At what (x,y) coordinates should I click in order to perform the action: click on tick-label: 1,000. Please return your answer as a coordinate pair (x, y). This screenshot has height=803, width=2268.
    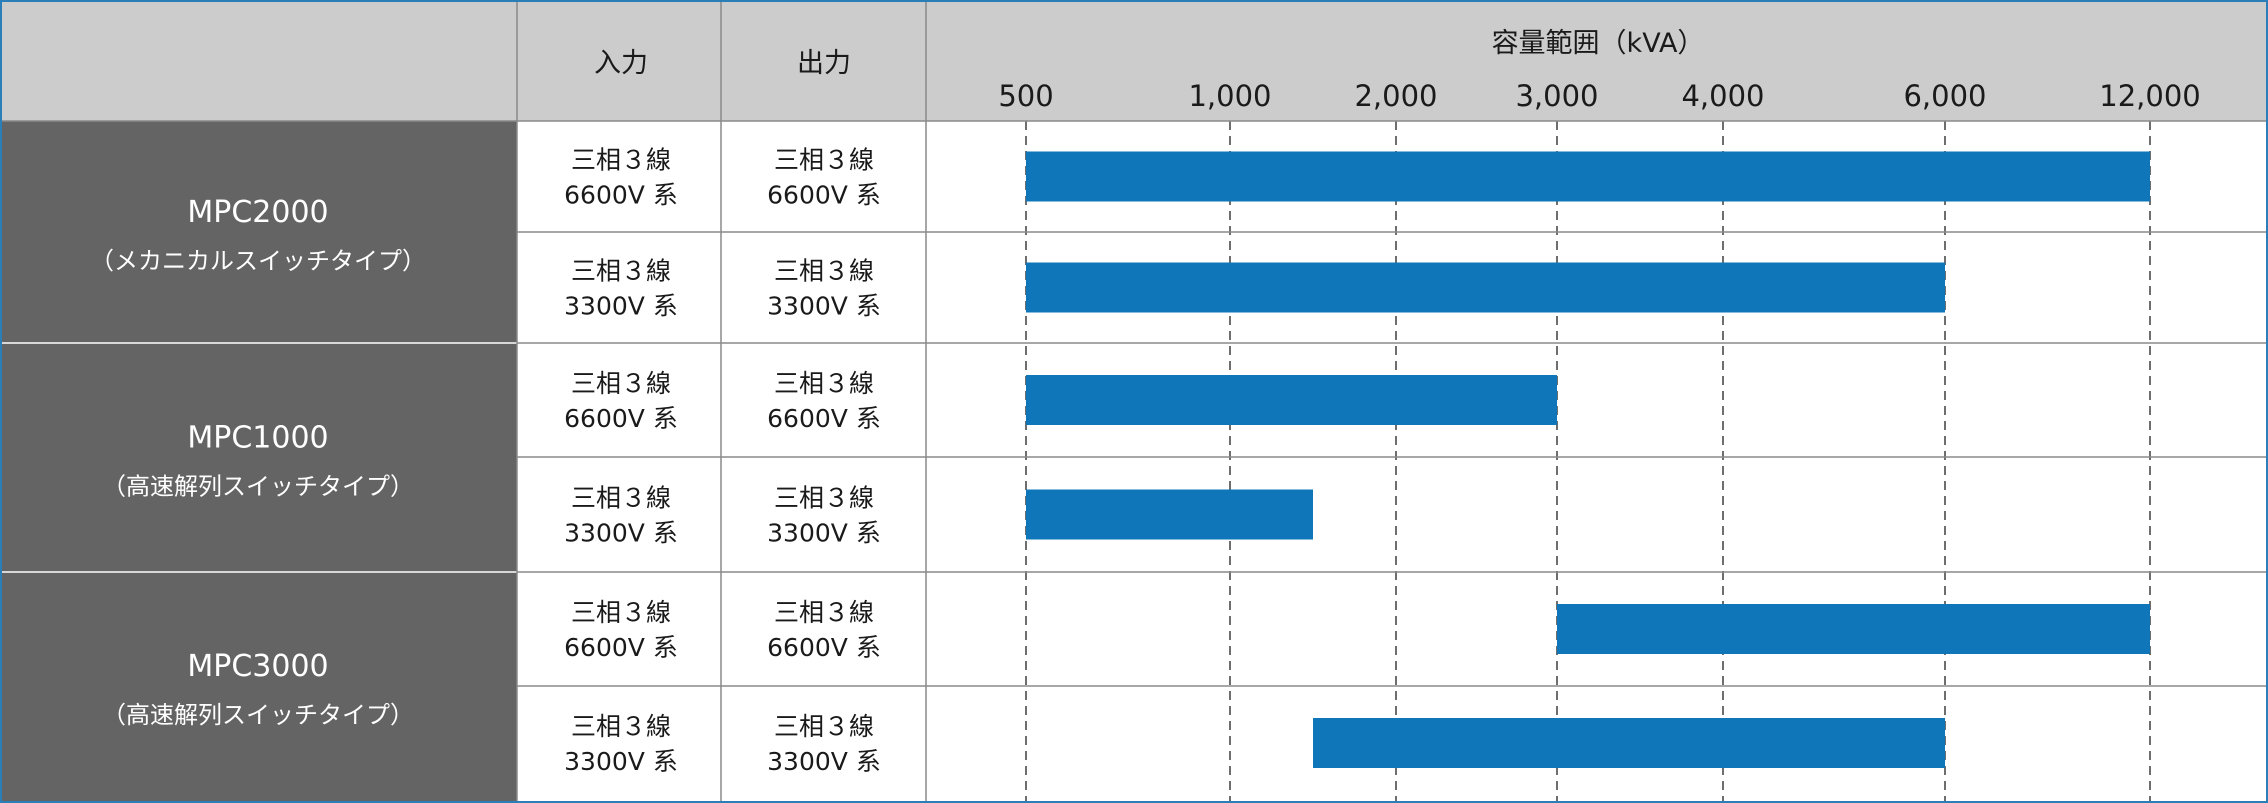
    Looking at the image, I should click on (1229, 96).